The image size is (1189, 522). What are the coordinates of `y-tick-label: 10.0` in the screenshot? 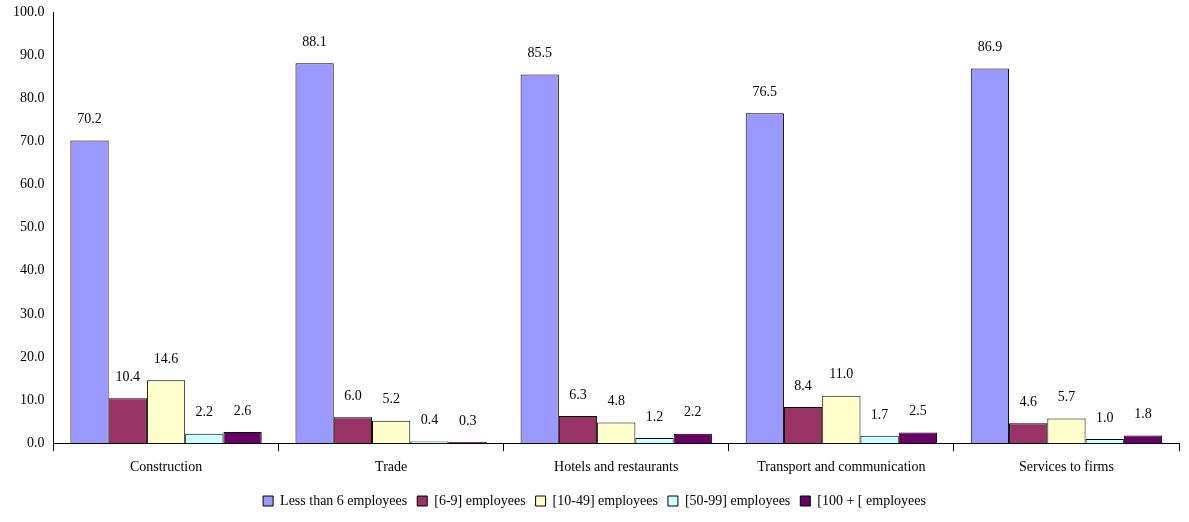 It's located at (32, 399).